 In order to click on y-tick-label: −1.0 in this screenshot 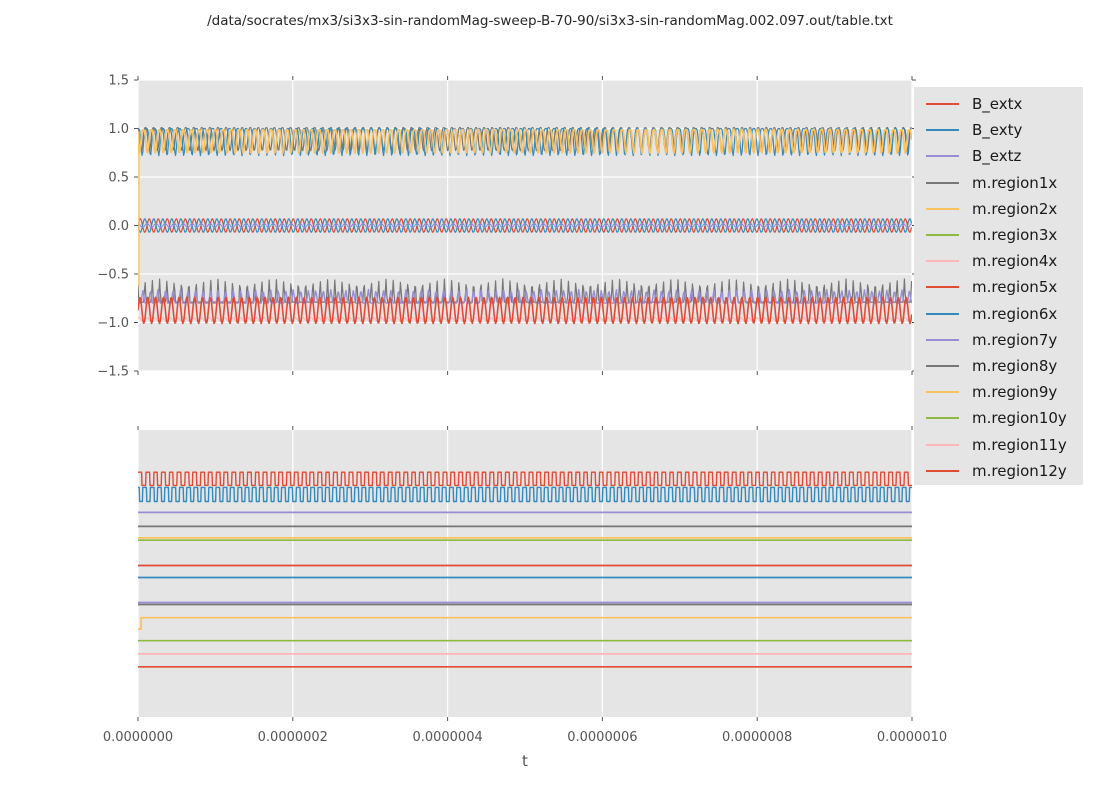, I will do `click(113, 323)`.